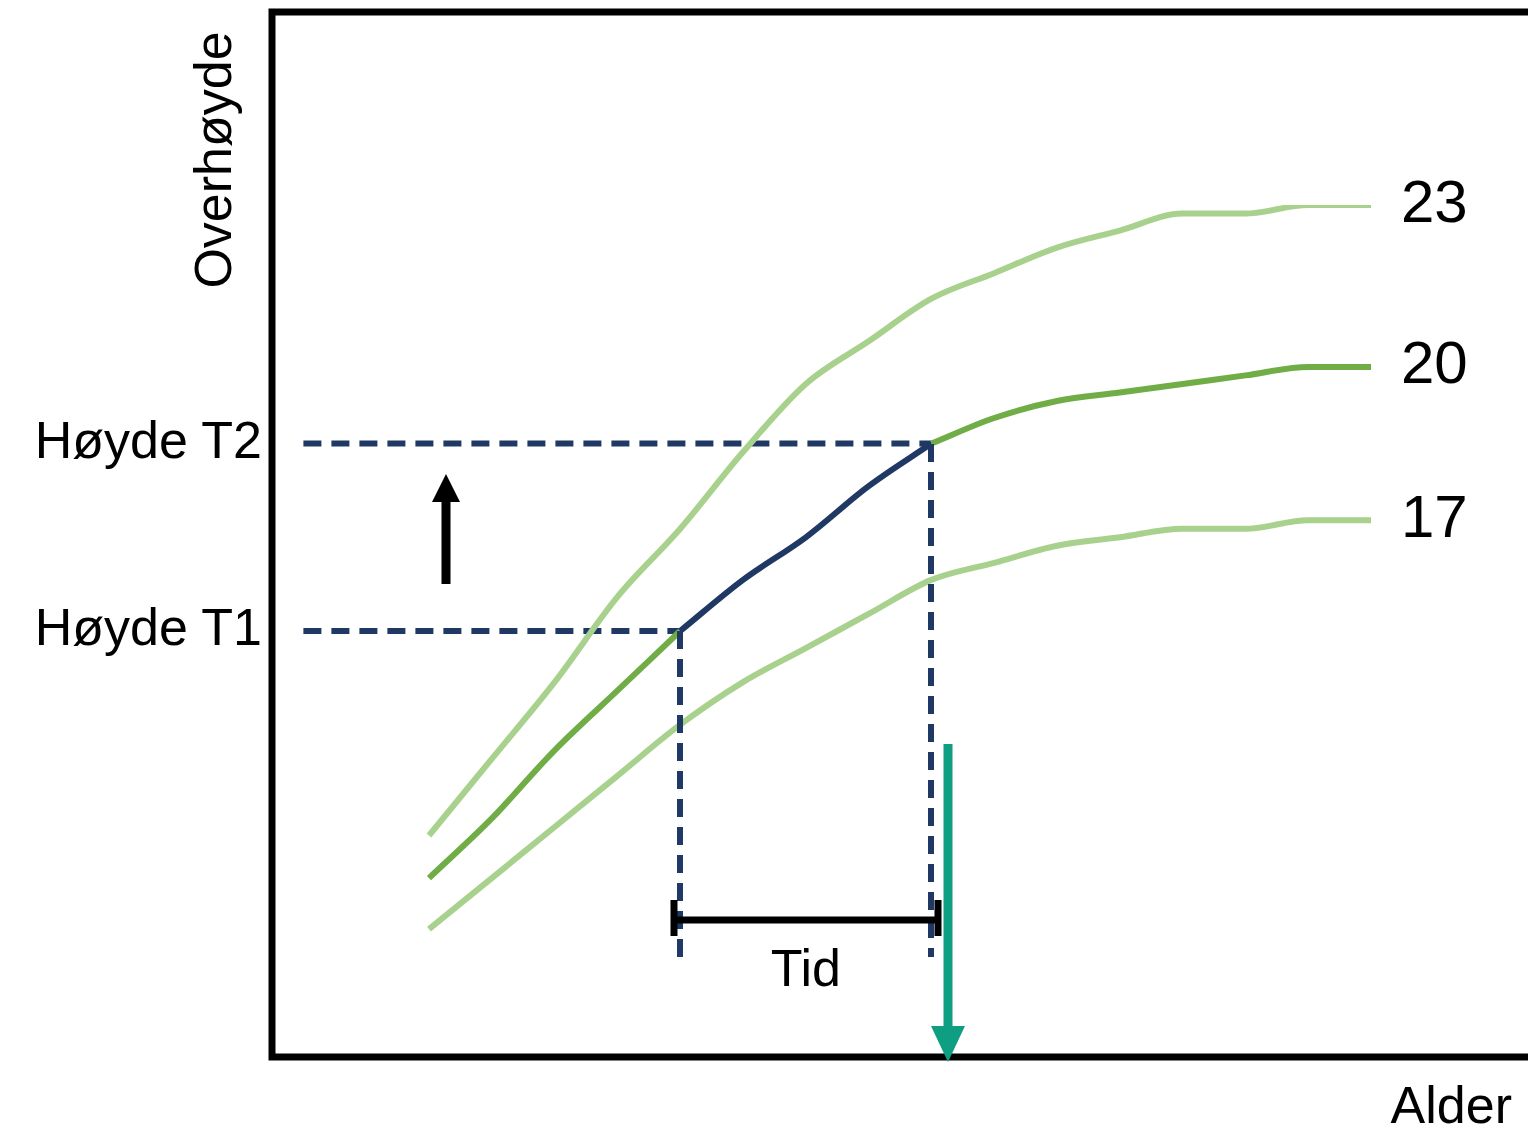 The width and height of the screenshot is (1528, 1136). What do you see at coordinates (805, 968) in the screenshot?
I see `annotation: Tid` at bounding box center [805, 968].